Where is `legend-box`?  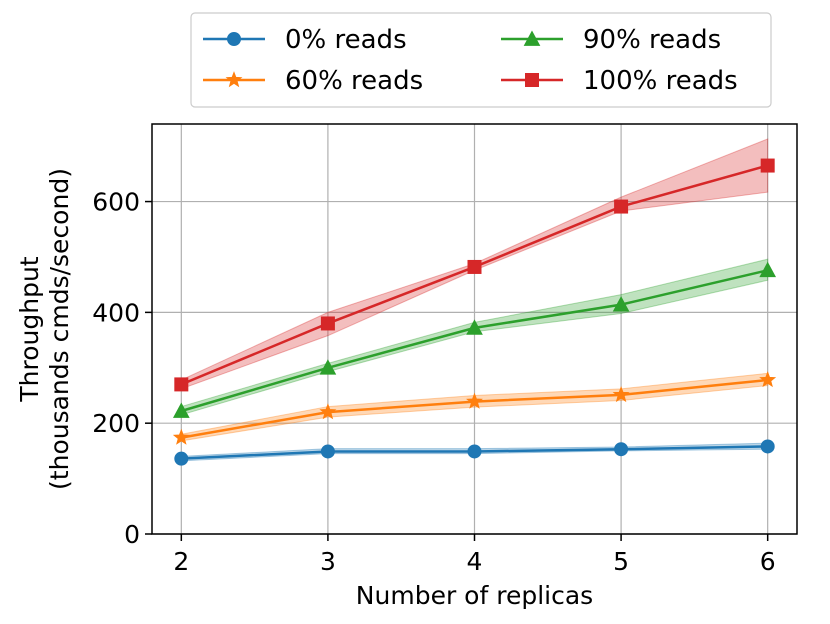 legend-box is located at coordinates (481, 60).